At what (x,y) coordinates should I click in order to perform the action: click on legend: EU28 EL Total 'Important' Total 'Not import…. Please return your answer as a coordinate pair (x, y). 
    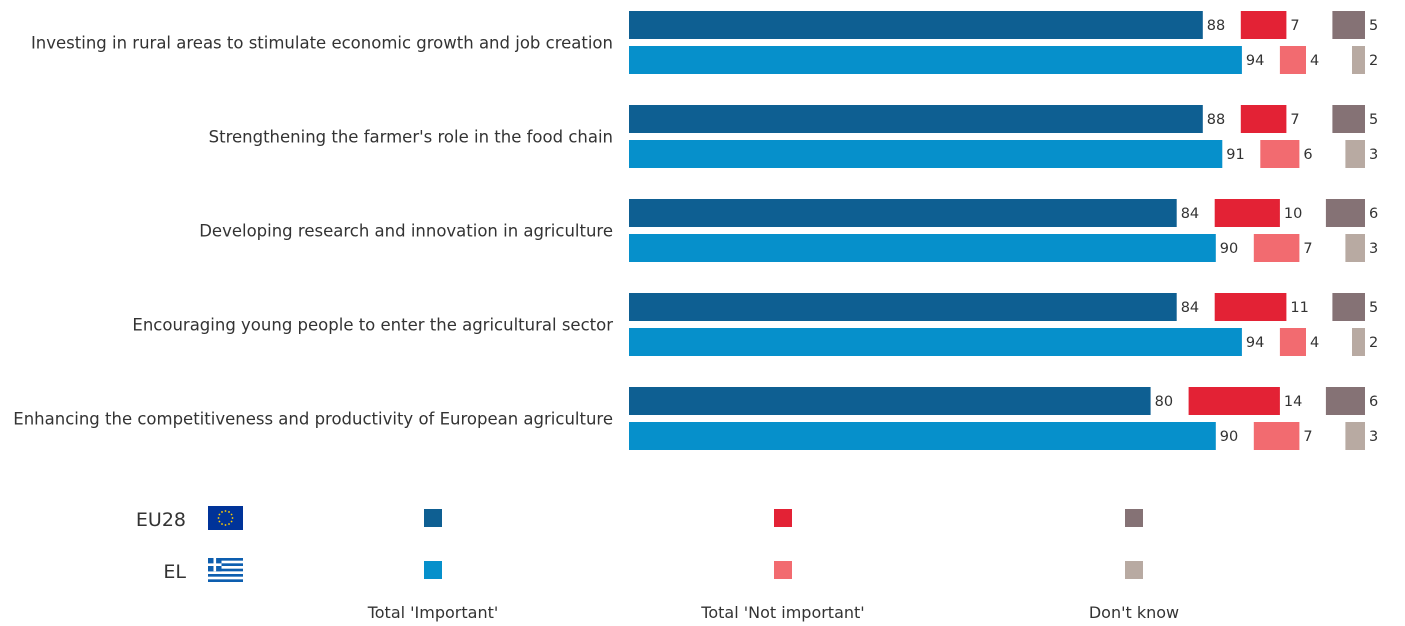
    Looking at the image, I should click on (657, 564).